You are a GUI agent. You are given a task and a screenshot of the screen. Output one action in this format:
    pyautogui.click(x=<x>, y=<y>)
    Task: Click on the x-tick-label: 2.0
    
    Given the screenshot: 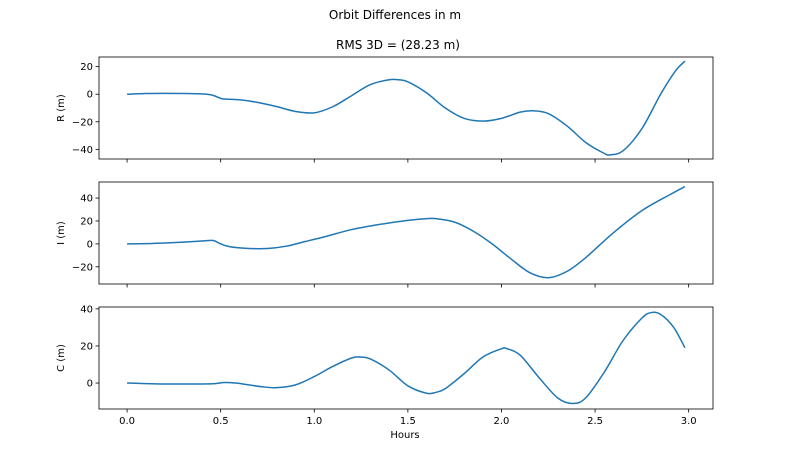 What is the action you would take?
    pyautogui.click(x=502, y=421)
    